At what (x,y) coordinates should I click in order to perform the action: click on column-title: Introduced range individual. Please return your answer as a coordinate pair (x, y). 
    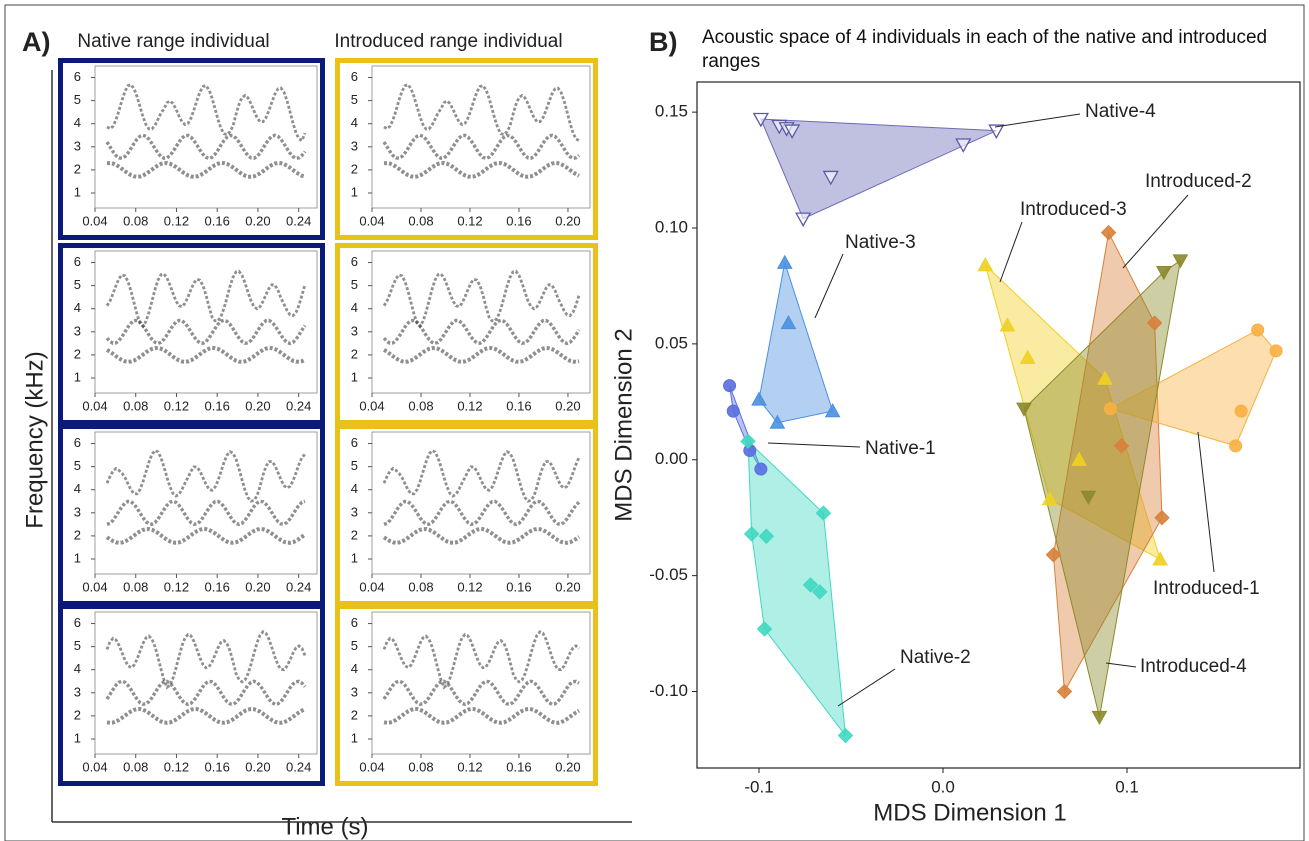
    Looking at the image, I should click on (448, 41).